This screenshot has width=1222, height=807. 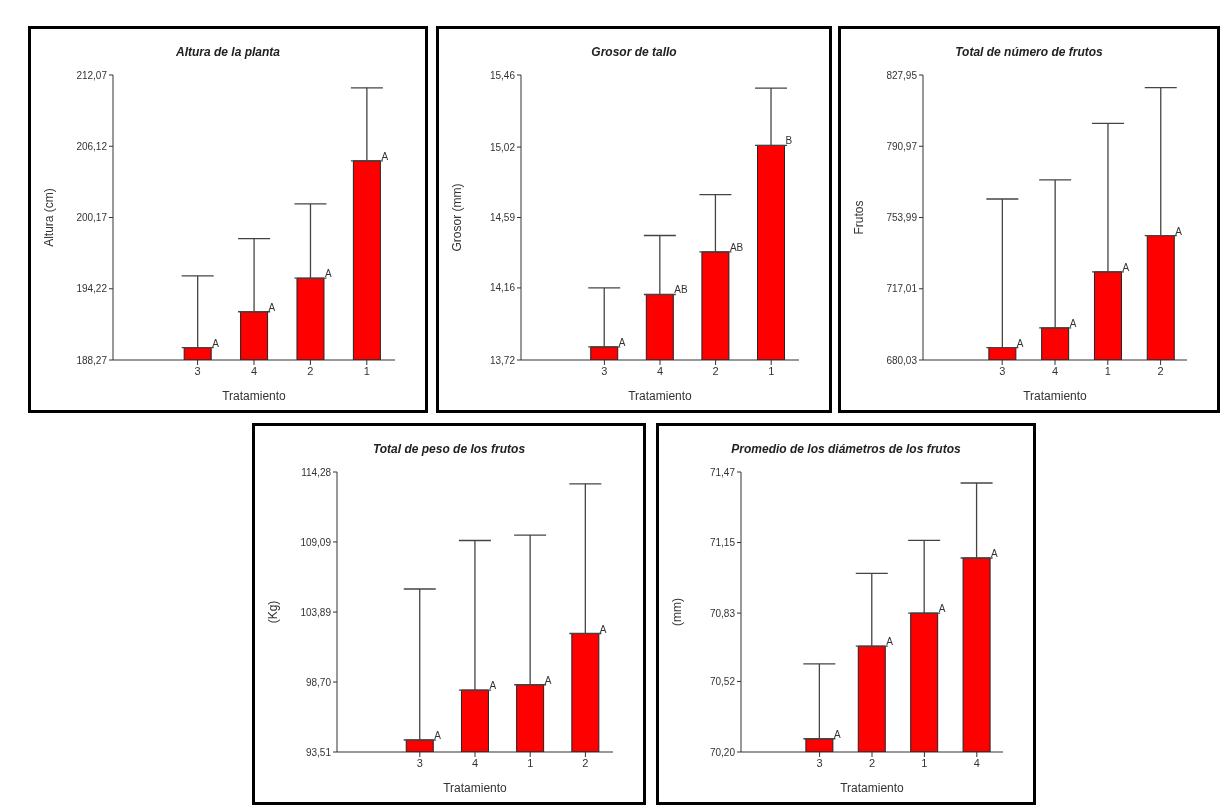 I want to click on y-axis-title: (mm), so click(x=677, y=612).